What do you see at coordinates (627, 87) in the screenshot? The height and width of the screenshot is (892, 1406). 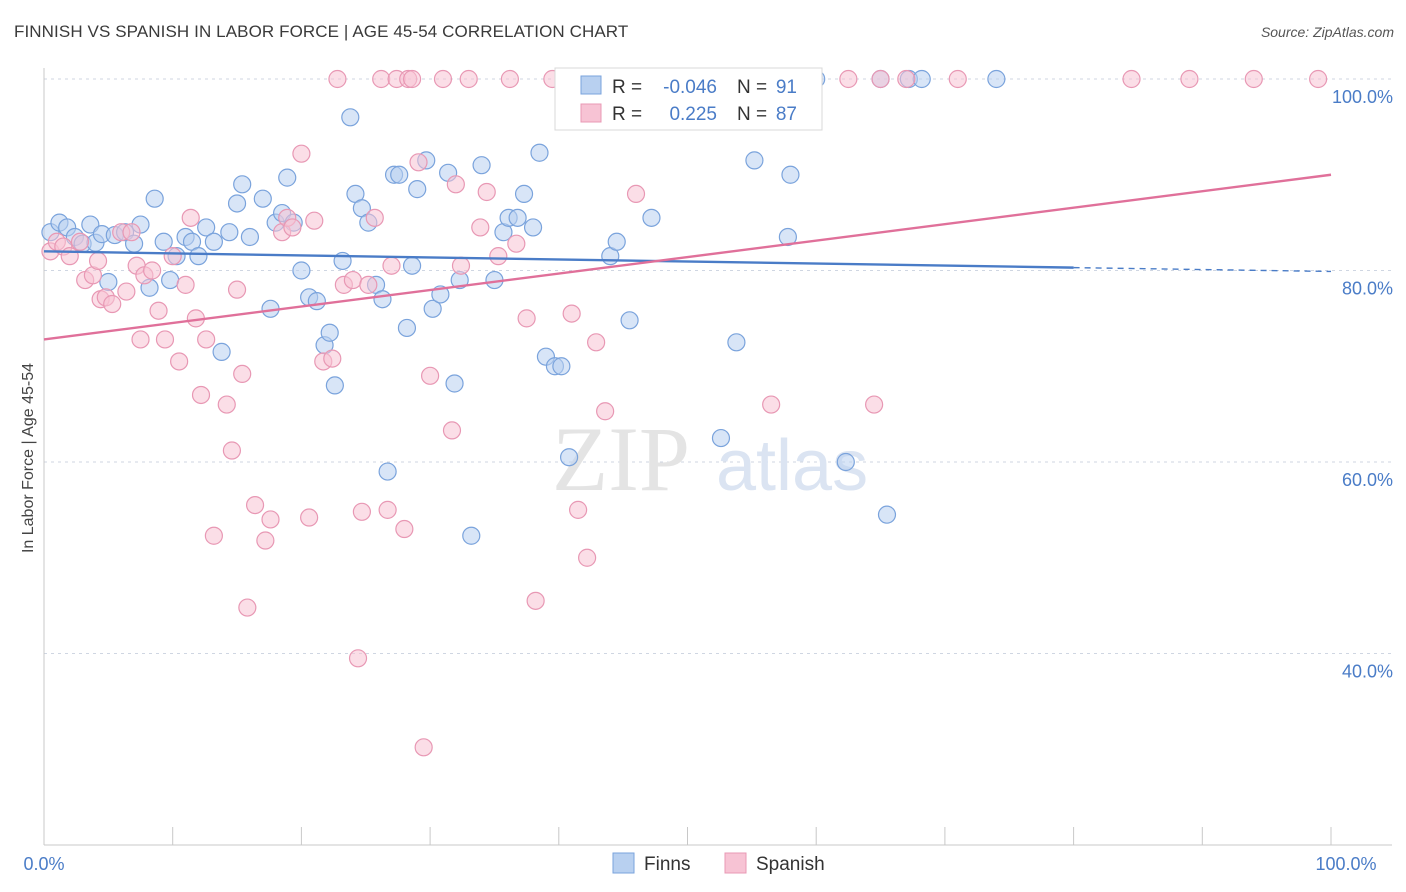 I see `r-label-finns: R =` at bounding box center [627, 87].